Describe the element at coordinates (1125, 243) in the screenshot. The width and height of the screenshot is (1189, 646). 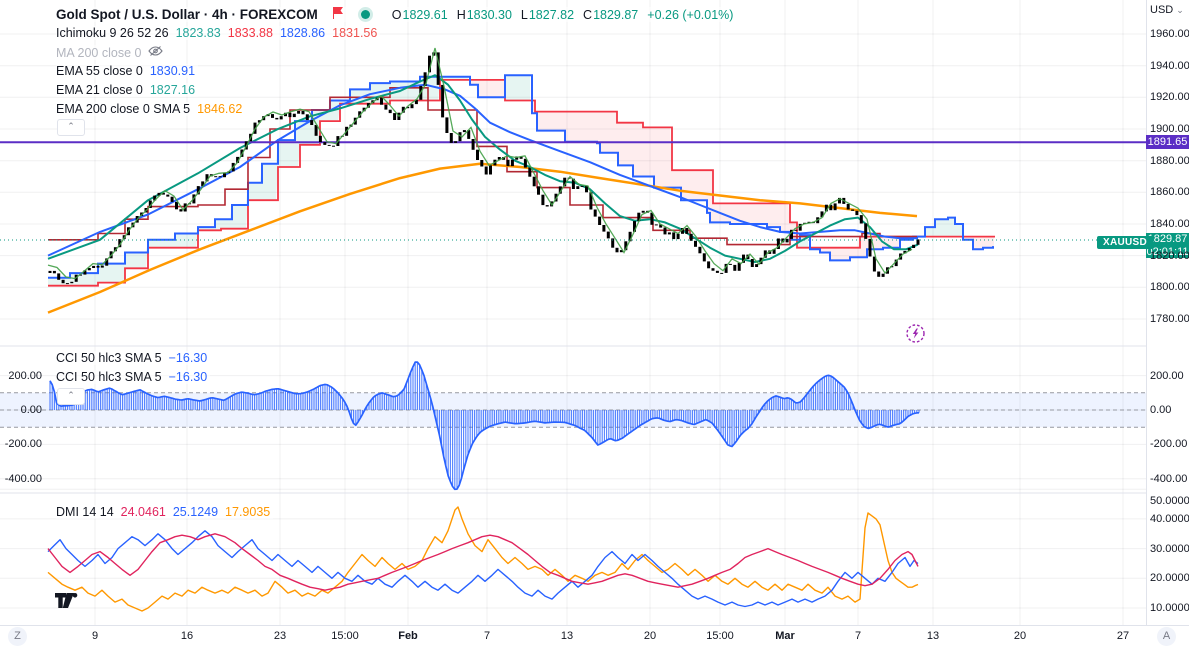
I see `symbol-price-label: XAUUSD` at that location.